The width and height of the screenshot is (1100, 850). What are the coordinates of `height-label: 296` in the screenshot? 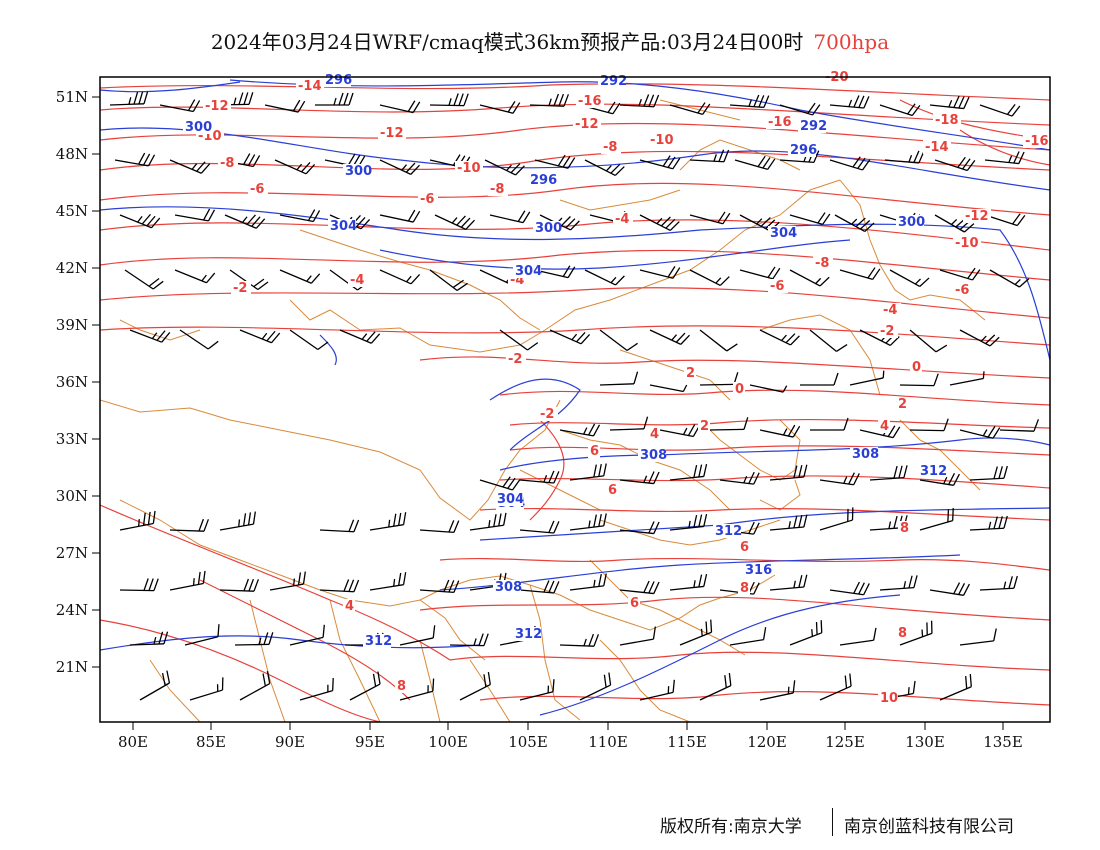 It's located at (338, 80).